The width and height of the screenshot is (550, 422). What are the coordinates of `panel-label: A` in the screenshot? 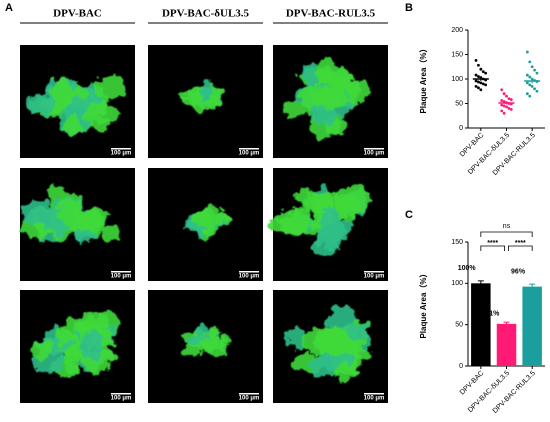 It's located at (9, 8).